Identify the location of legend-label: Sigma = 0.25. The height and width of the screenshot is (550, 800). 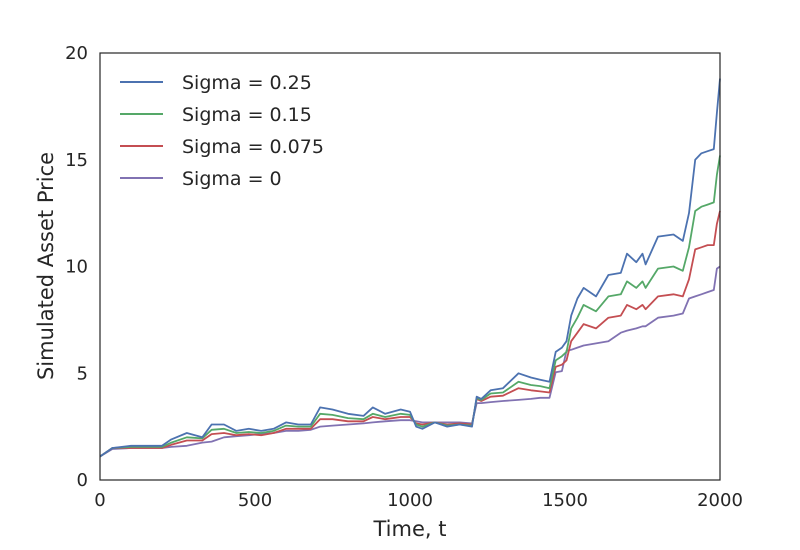
(247, 83).